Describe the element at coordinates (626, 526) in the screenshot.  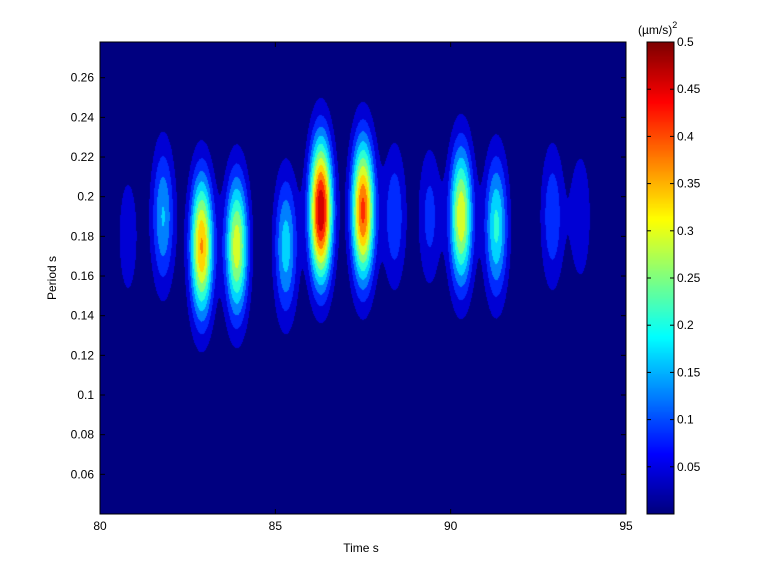
I see `x-tick-label: 95` at that location.